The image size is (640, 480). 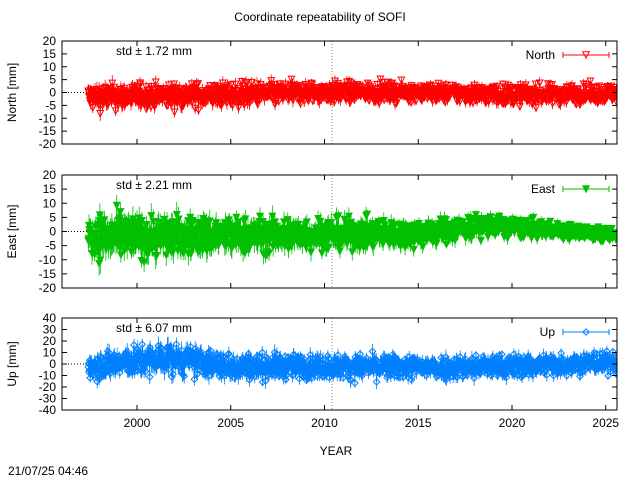 What do you see at coordinates (50, 41) in the screenshot?
I see `y-tick-label: 20` at bounding box center [50, 41].